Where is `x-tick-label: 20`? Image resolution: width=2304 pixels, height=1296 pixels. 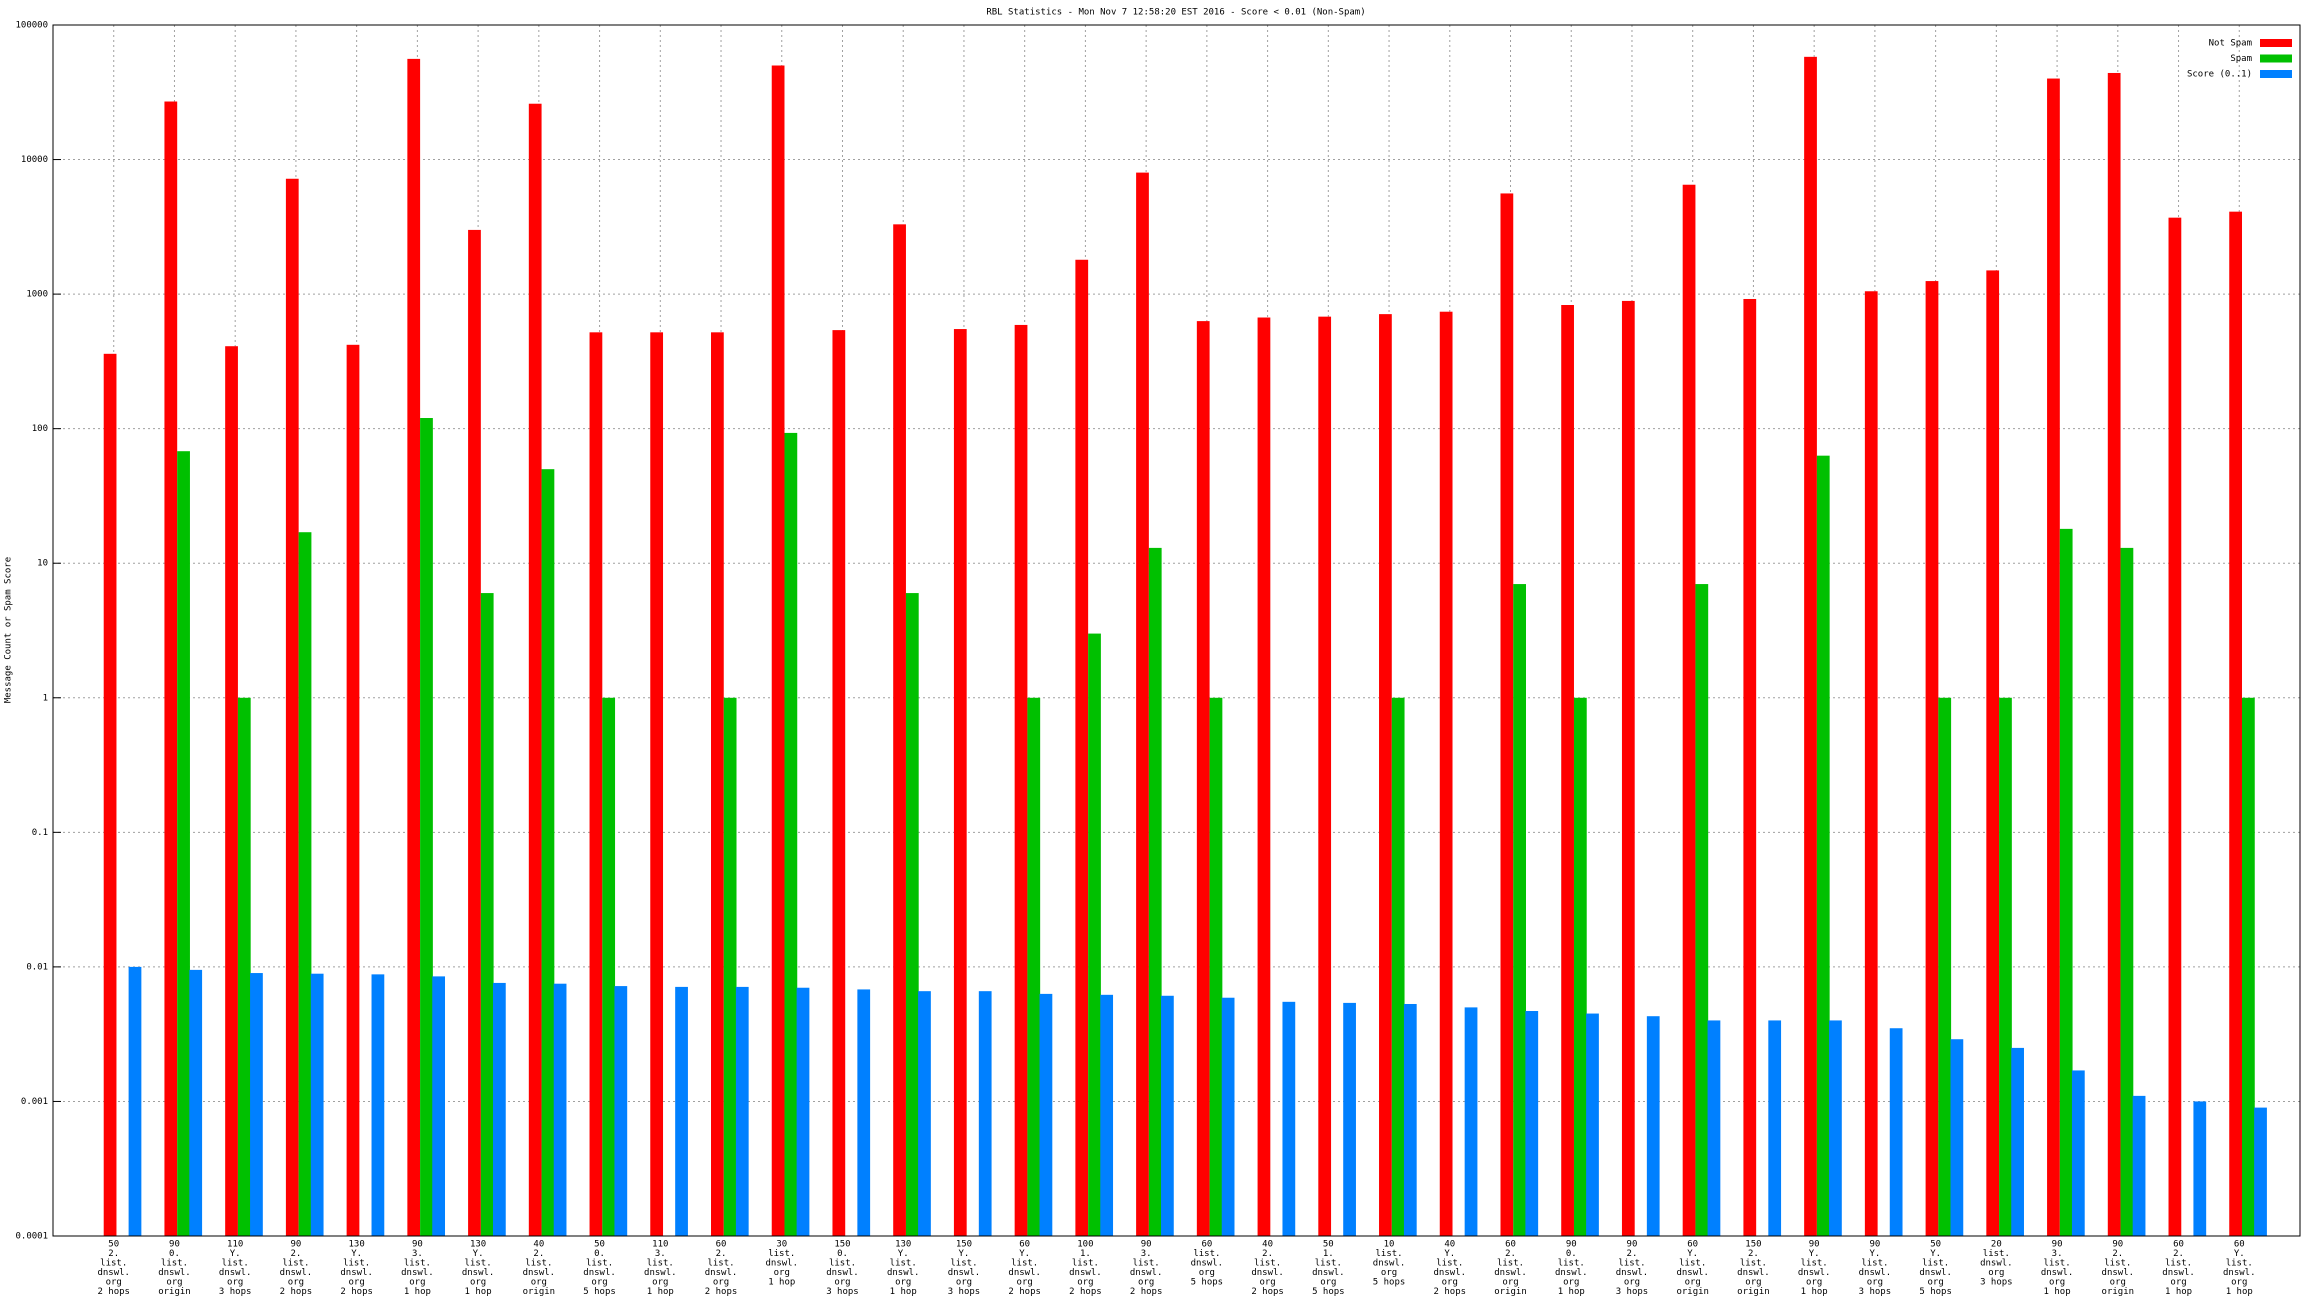 x-tick-label: 20 is located at coordinates (1996, 1245).